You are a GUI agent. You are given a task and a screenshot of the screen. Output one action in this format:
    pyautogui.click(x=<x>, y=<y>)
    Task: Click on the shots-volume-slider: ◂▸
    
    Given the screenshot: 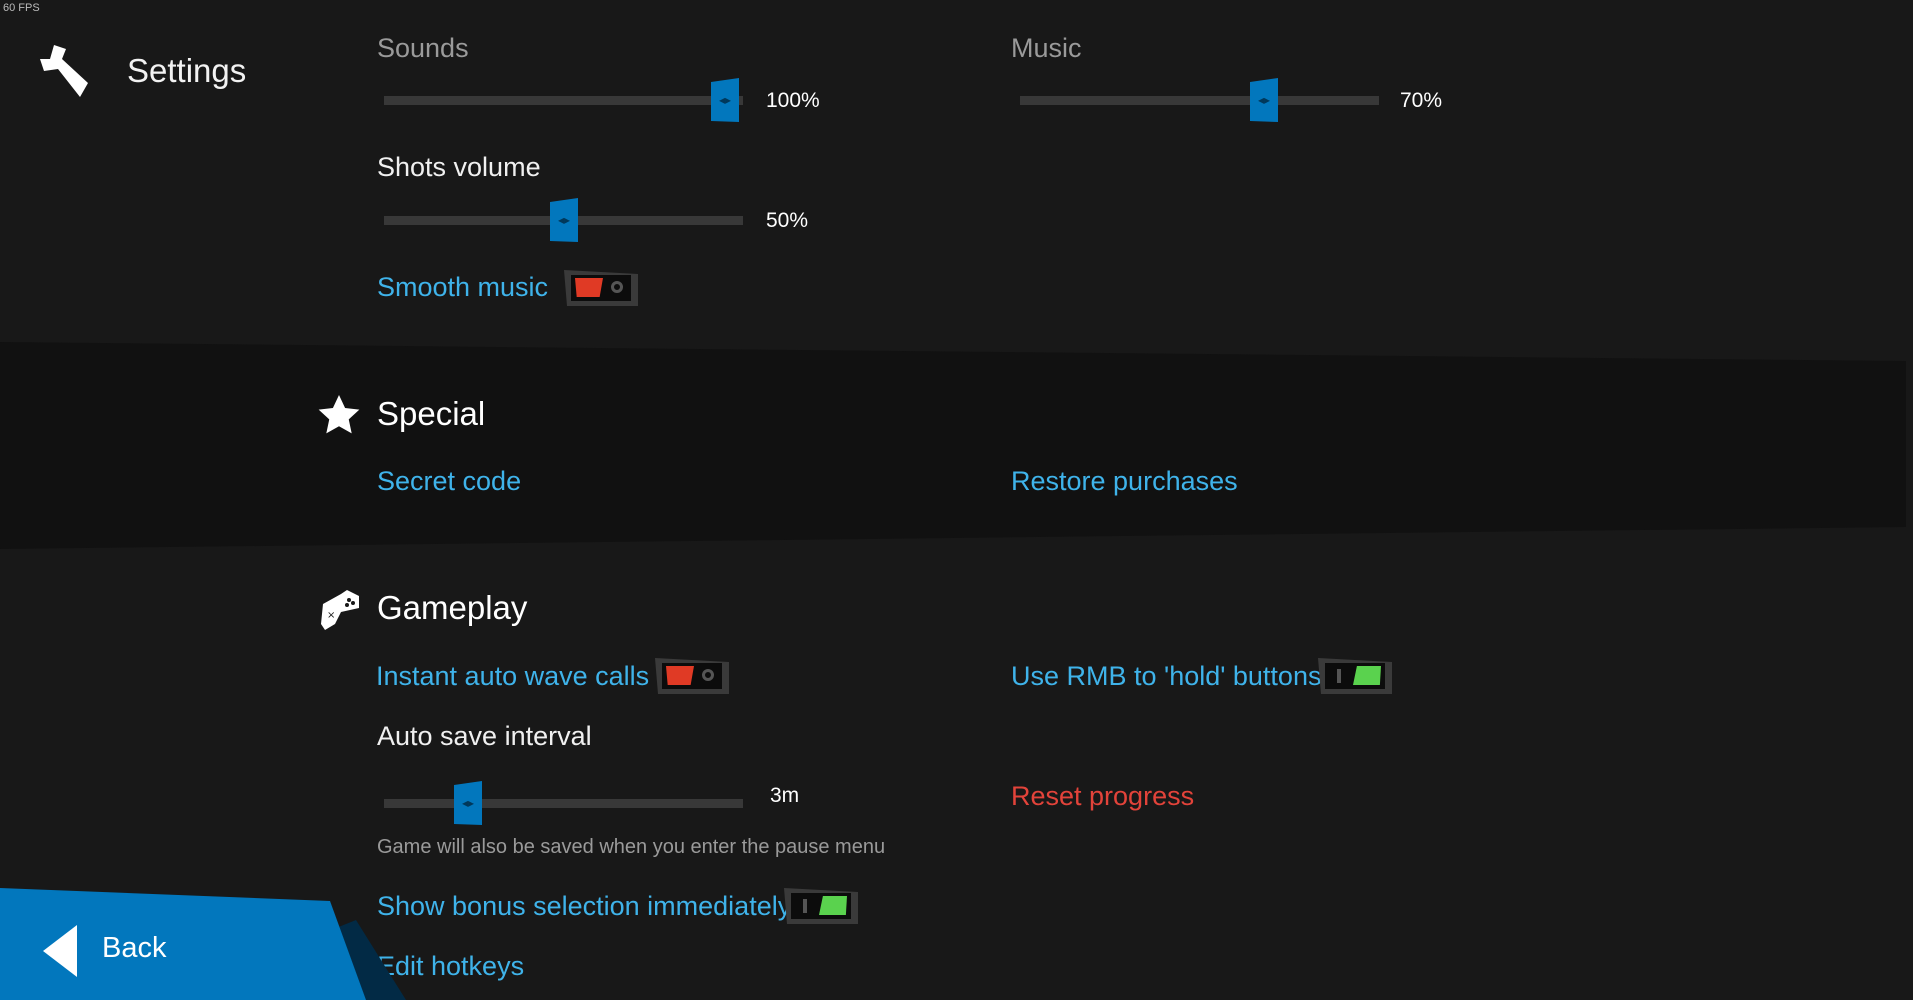 What is the action you would take?
    pyautogui.click(x=584, y=221)
    